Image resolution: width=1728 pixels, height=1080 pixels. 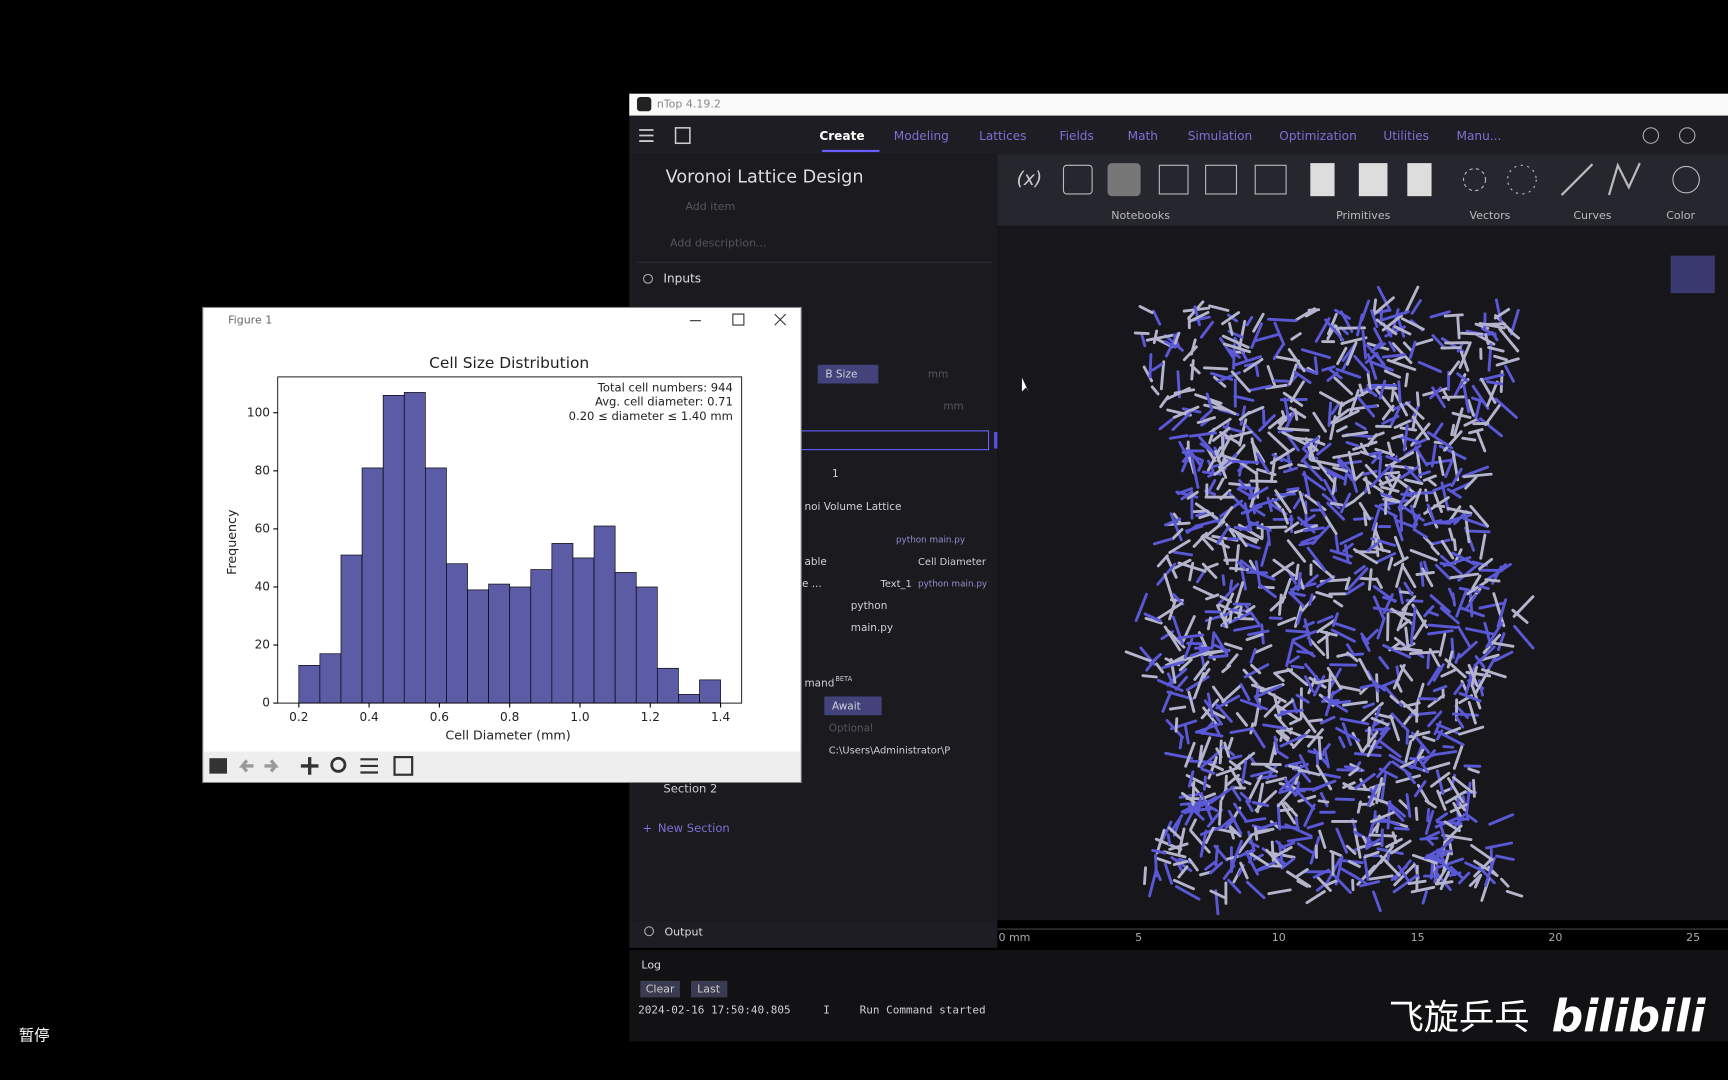 I want to click on view-cube, so click(x=1692, y=274).